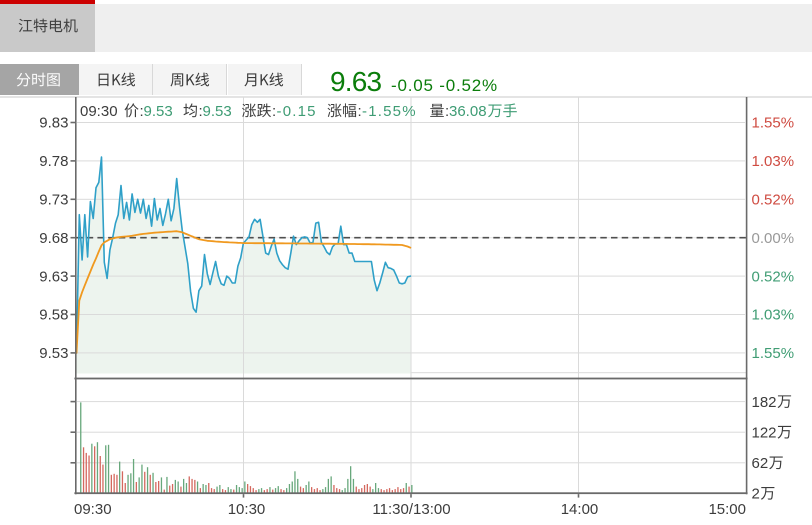  Describe the element at coordinates (53, 238) in the screenshot. I see `svg-text: 9.68` at that location.